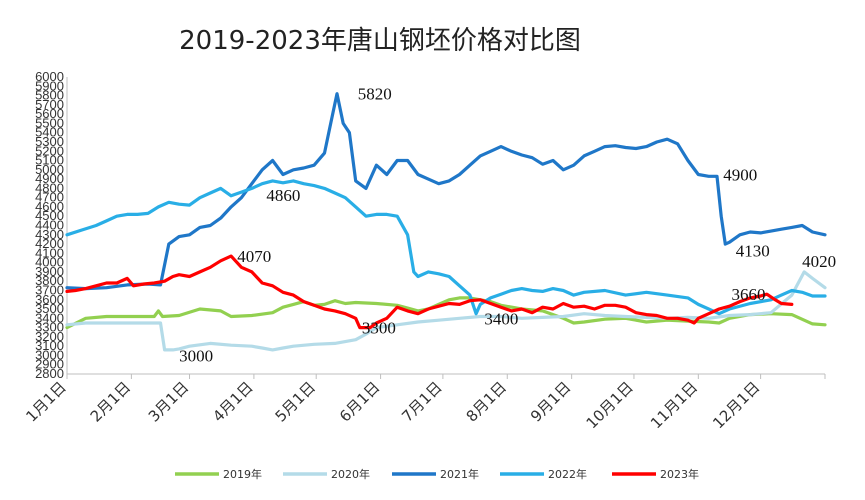 The width and height of the screenshot is (865, 500). What do you see at coordinates (232, 401) in the screenshot?
I see `x-tick-label: 4月1日` at bounding box center [232, 401].